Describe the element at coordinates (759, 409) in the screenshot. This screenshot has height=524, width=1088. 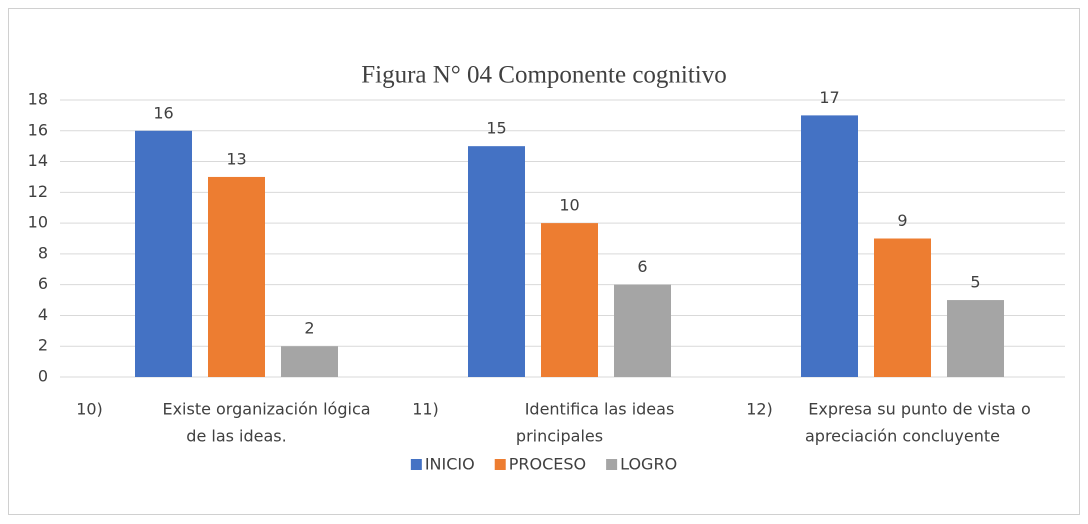
I see `x-tick-label: 12)` at that location.